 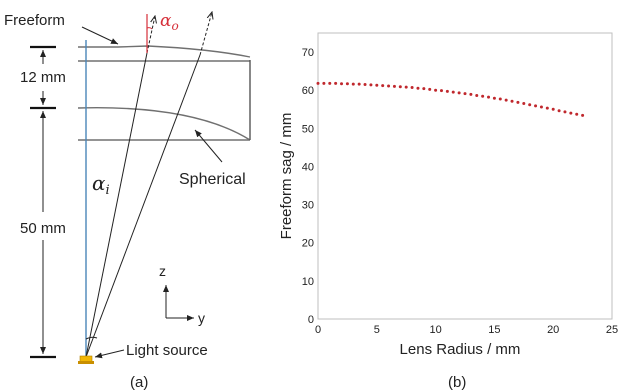 What do you see at coordinates (212, 179) in the screenshot?
I see `spherical-label: Spherical` at bounding box center [212, 179].